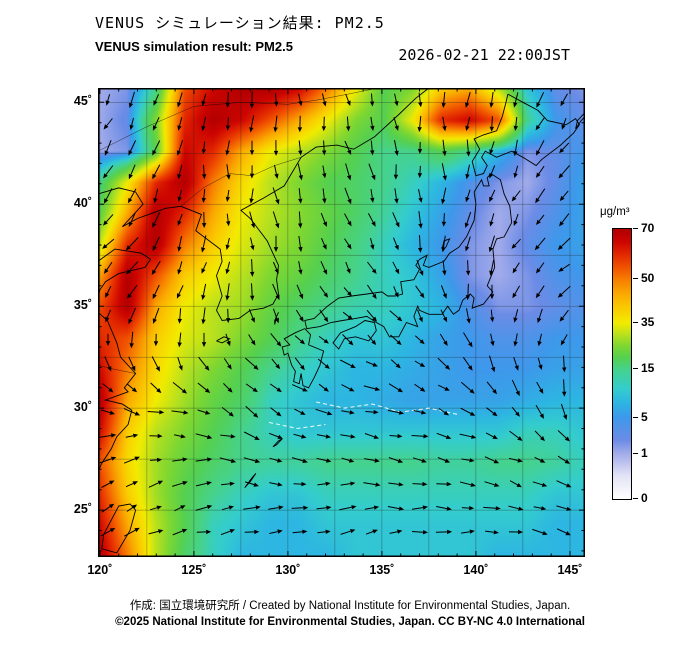 The height and width of the screenshot is (649, 700). Describe the element at coordinates (644, 498) in the screenshot. I see `colorbar-tick-value: 0` at that location.